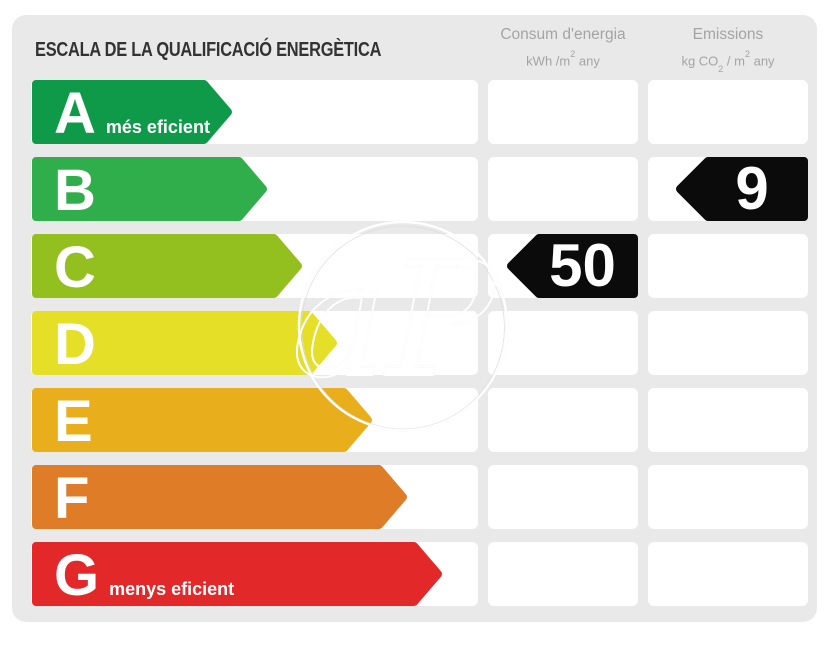 The width and height of the screenshot is (829, 647). What do you see at coordinates (75, 113) in the screenshot?
I see `rating-letter: A` at bounding box center [75, 113].